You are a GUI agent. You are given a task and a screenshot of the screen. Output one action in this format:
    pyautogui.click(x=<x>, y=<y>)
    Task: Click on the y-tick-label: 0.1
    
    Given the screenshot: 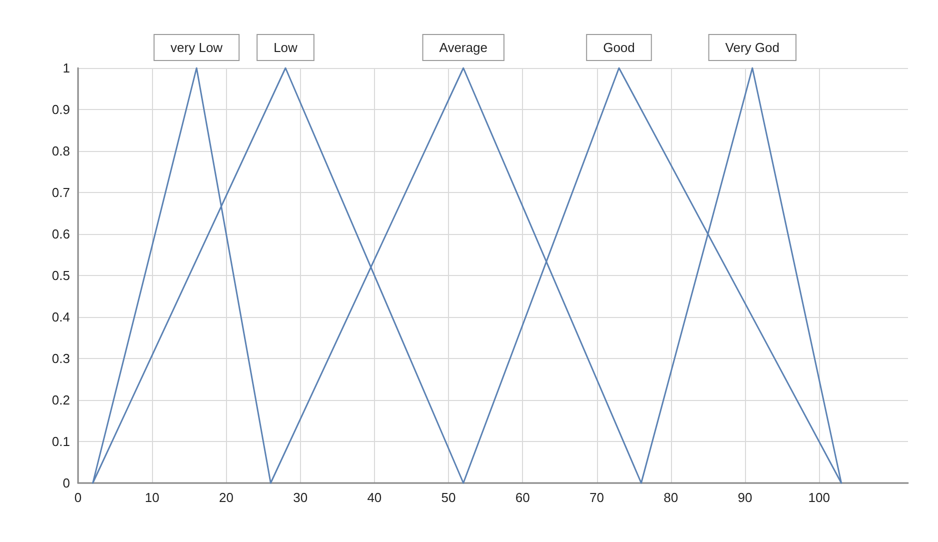 What is the action you would take?
    pyautogui.click(x=61, y=441)
    